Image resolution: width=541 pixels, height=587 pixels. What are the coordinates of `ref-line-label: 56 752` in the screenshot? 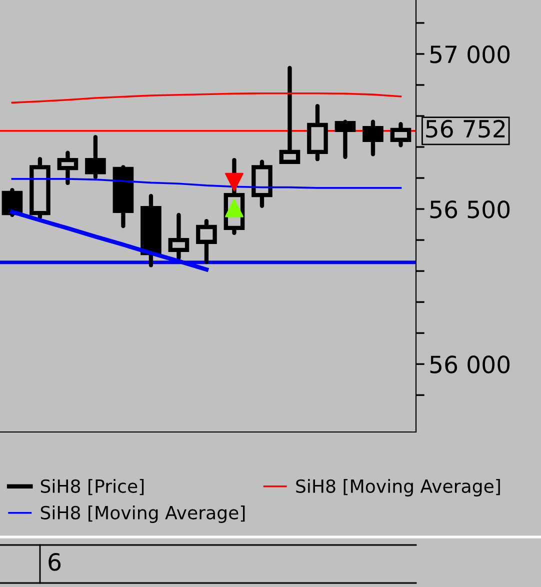 It's located at (465, 129).